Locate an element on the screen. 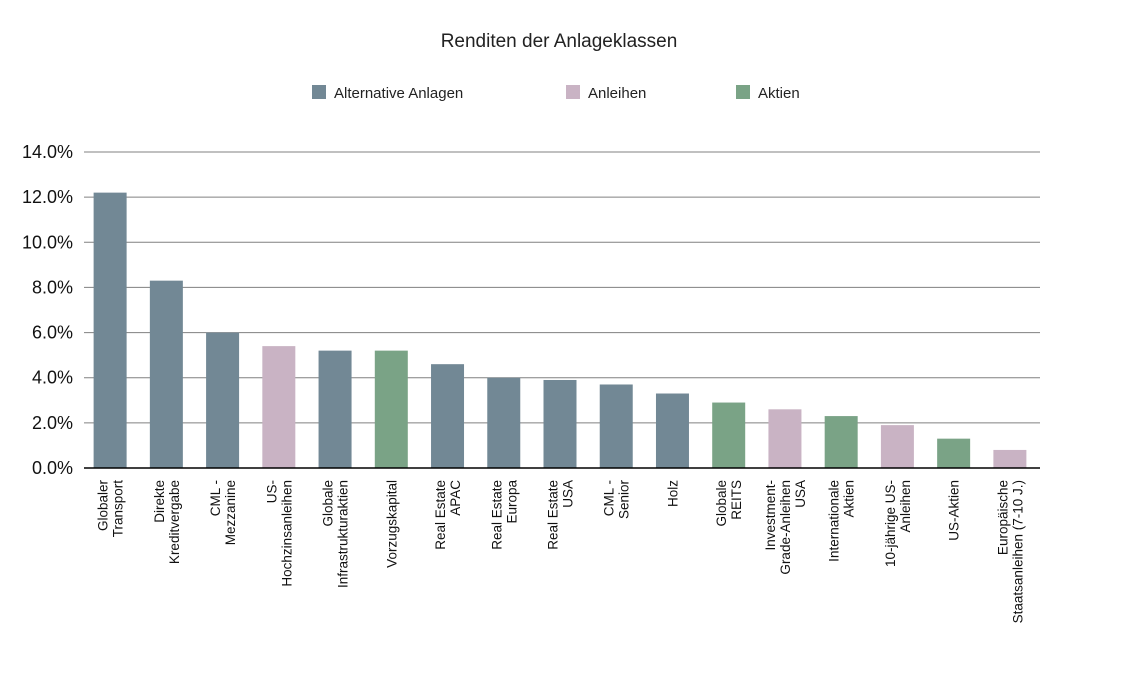  x-tick-label-line: Vorzugskapital is located at coordinates (391, 524).